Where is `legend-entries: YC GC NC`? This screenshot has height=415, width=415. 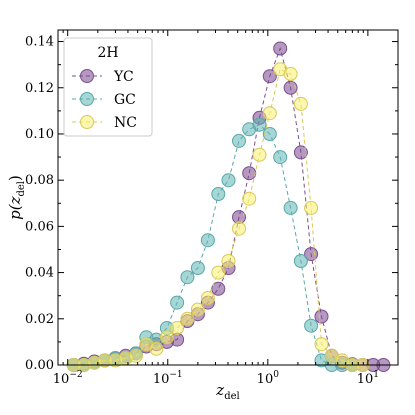 legend-entries: YC GC NC is located at coordinates (104, 100).